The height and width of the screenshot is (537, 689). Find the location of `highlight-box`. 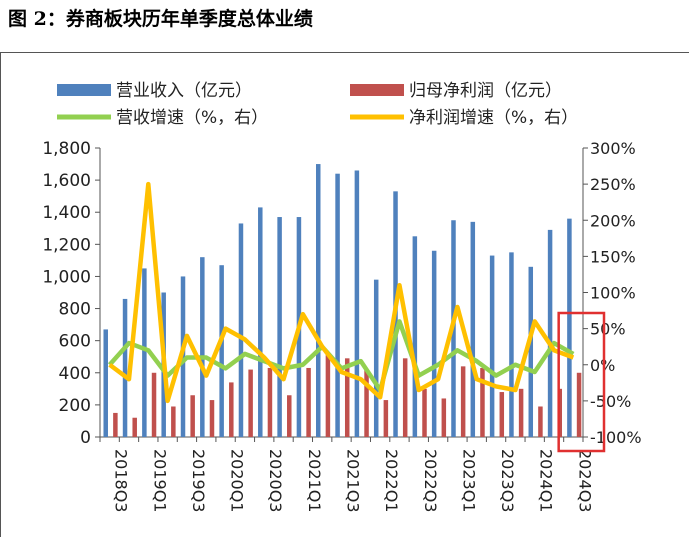

highlight-box is located at coordinates (581, 382).